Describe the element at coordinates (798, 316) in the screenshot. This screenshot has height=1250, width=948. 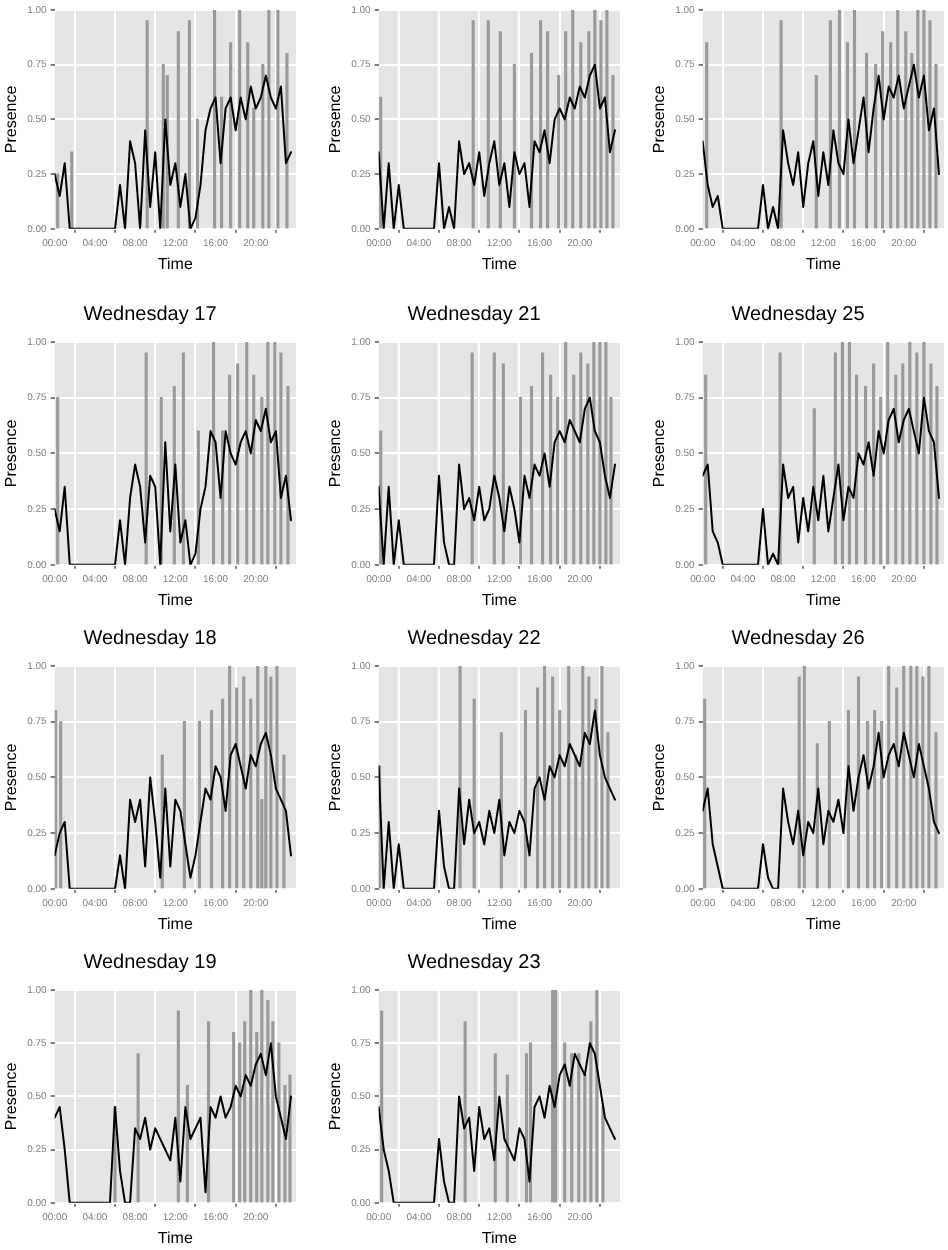
I see `chart-title: Wednesday 25` at that location.